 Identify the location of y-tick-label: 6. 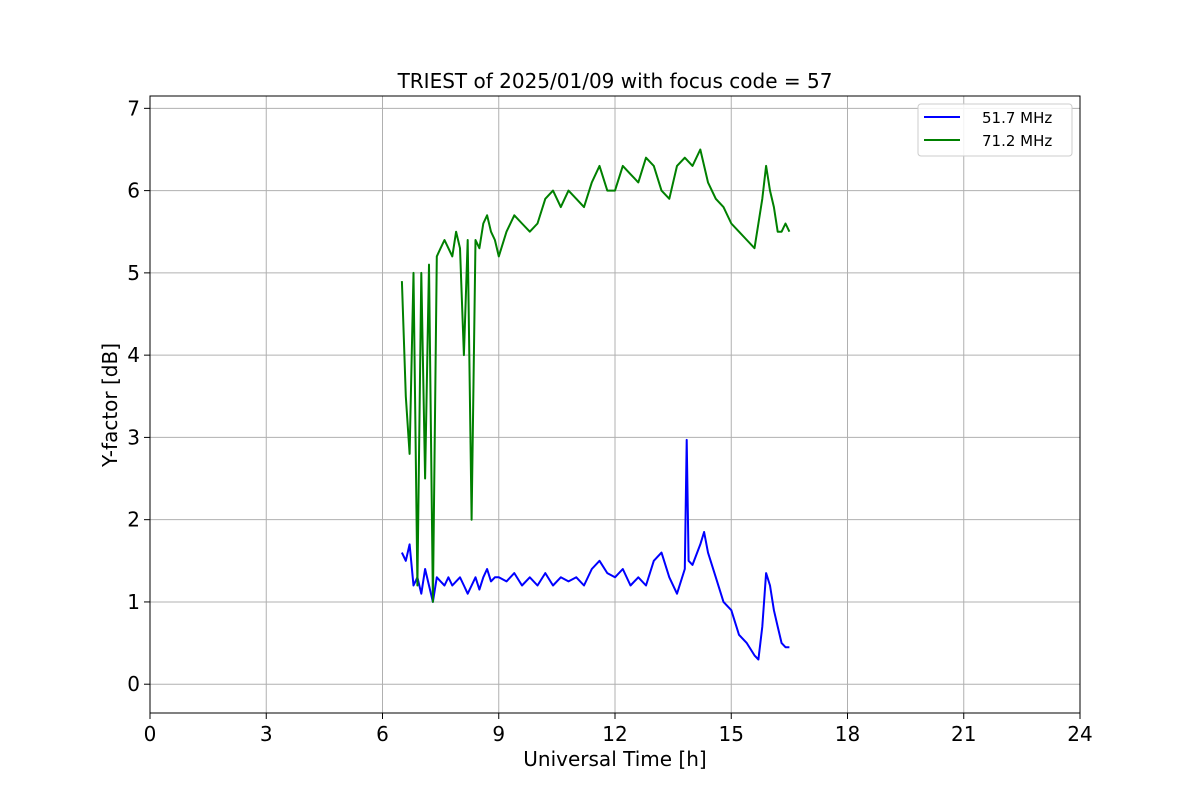
(133, 191).